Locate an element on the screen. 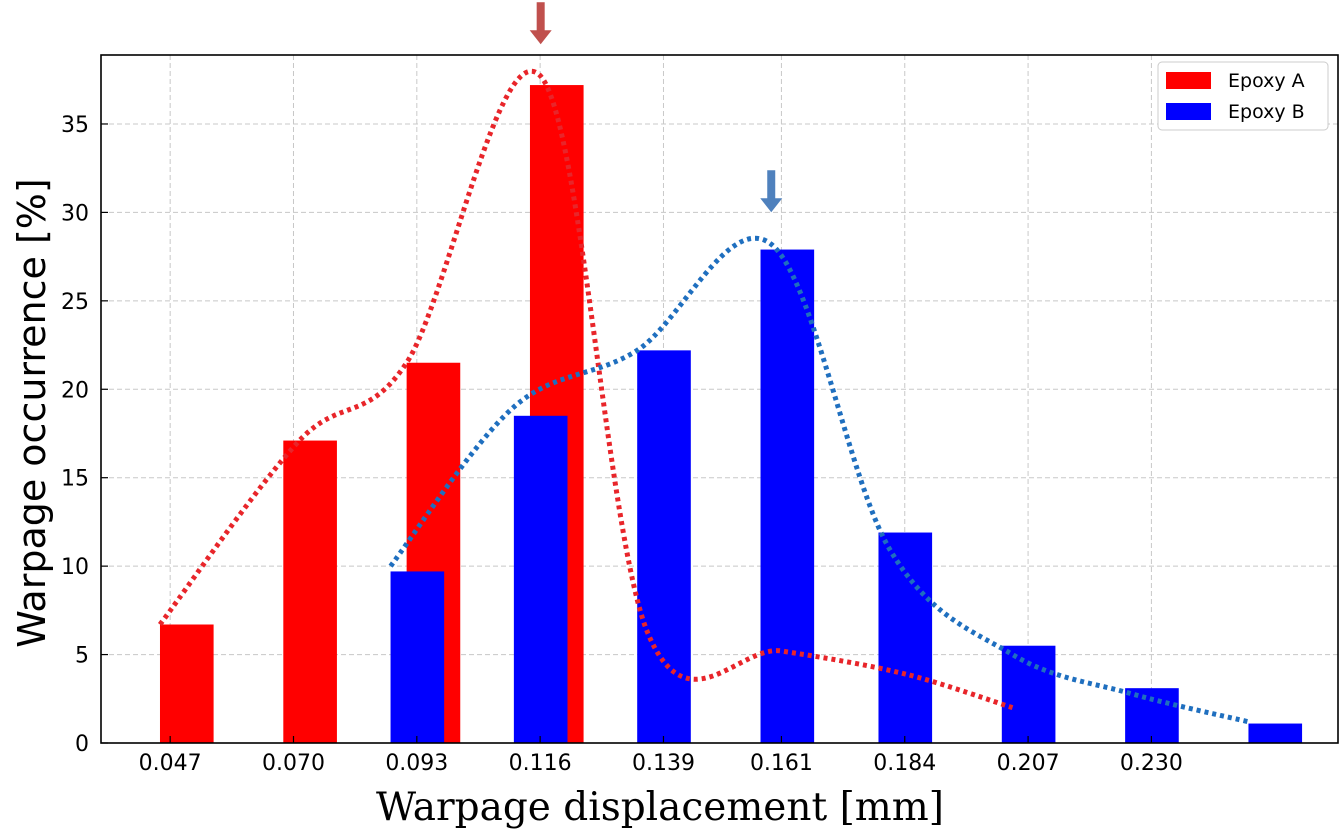 This screenshot has height=829, width=1341. legend: Epoxy A Epoxy B is located at coordinates (1243, 96).